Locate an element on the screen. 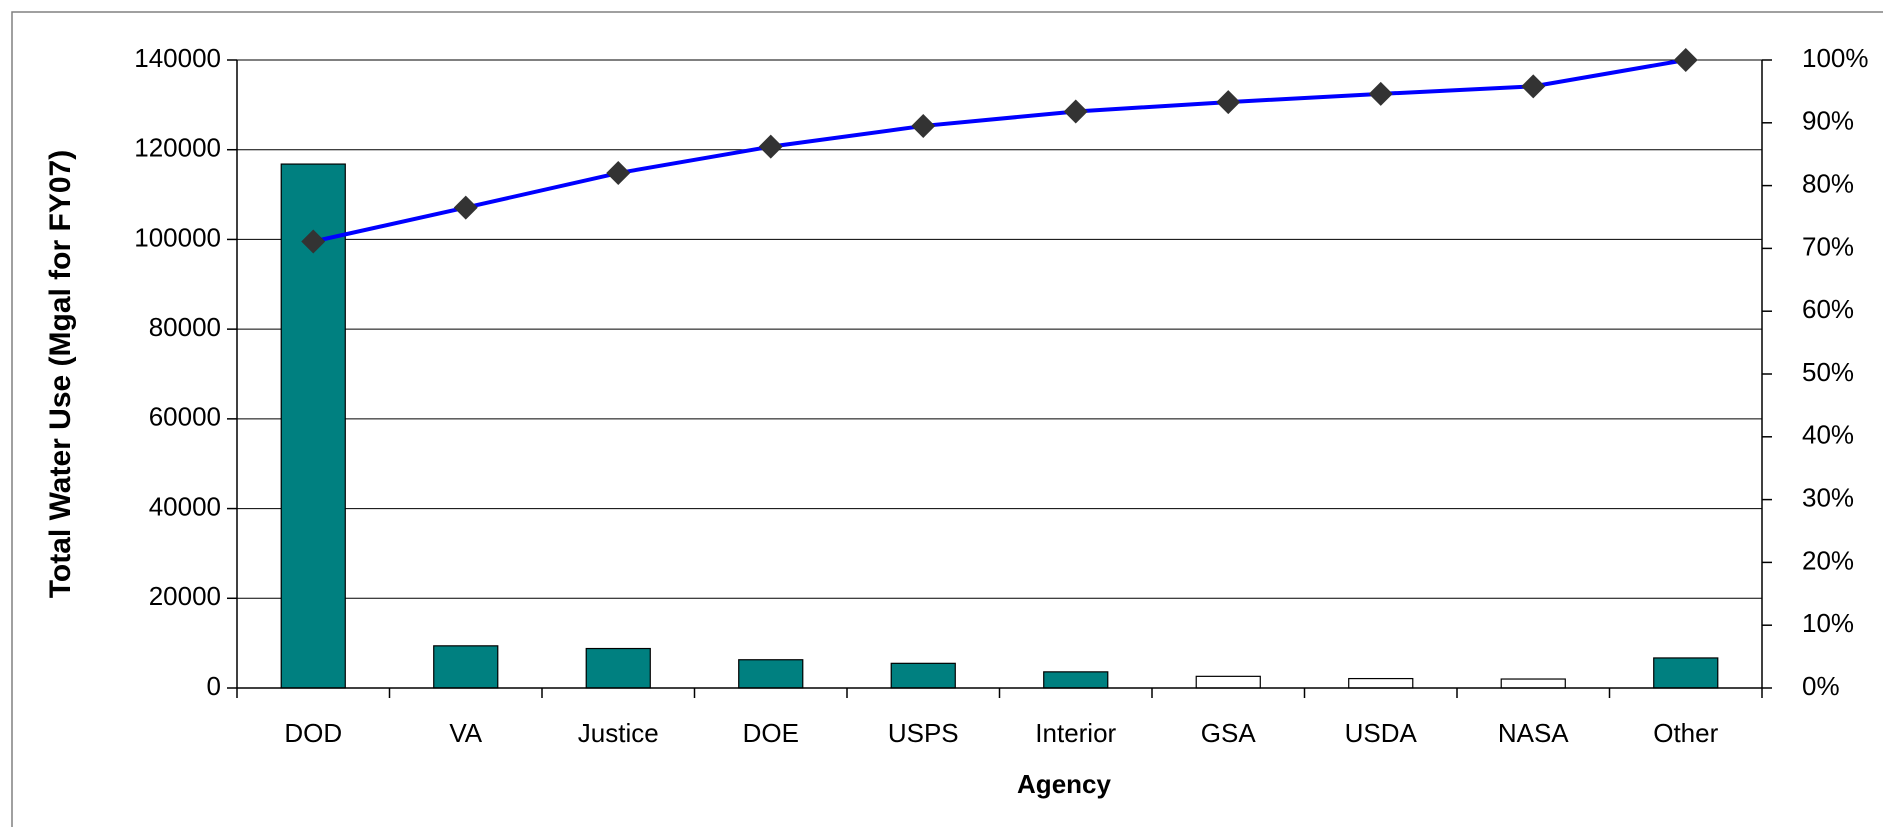 The width and height of the screenshot is (1883, 827). y-tick-label: 80000 is located at coordinates (185, 327).